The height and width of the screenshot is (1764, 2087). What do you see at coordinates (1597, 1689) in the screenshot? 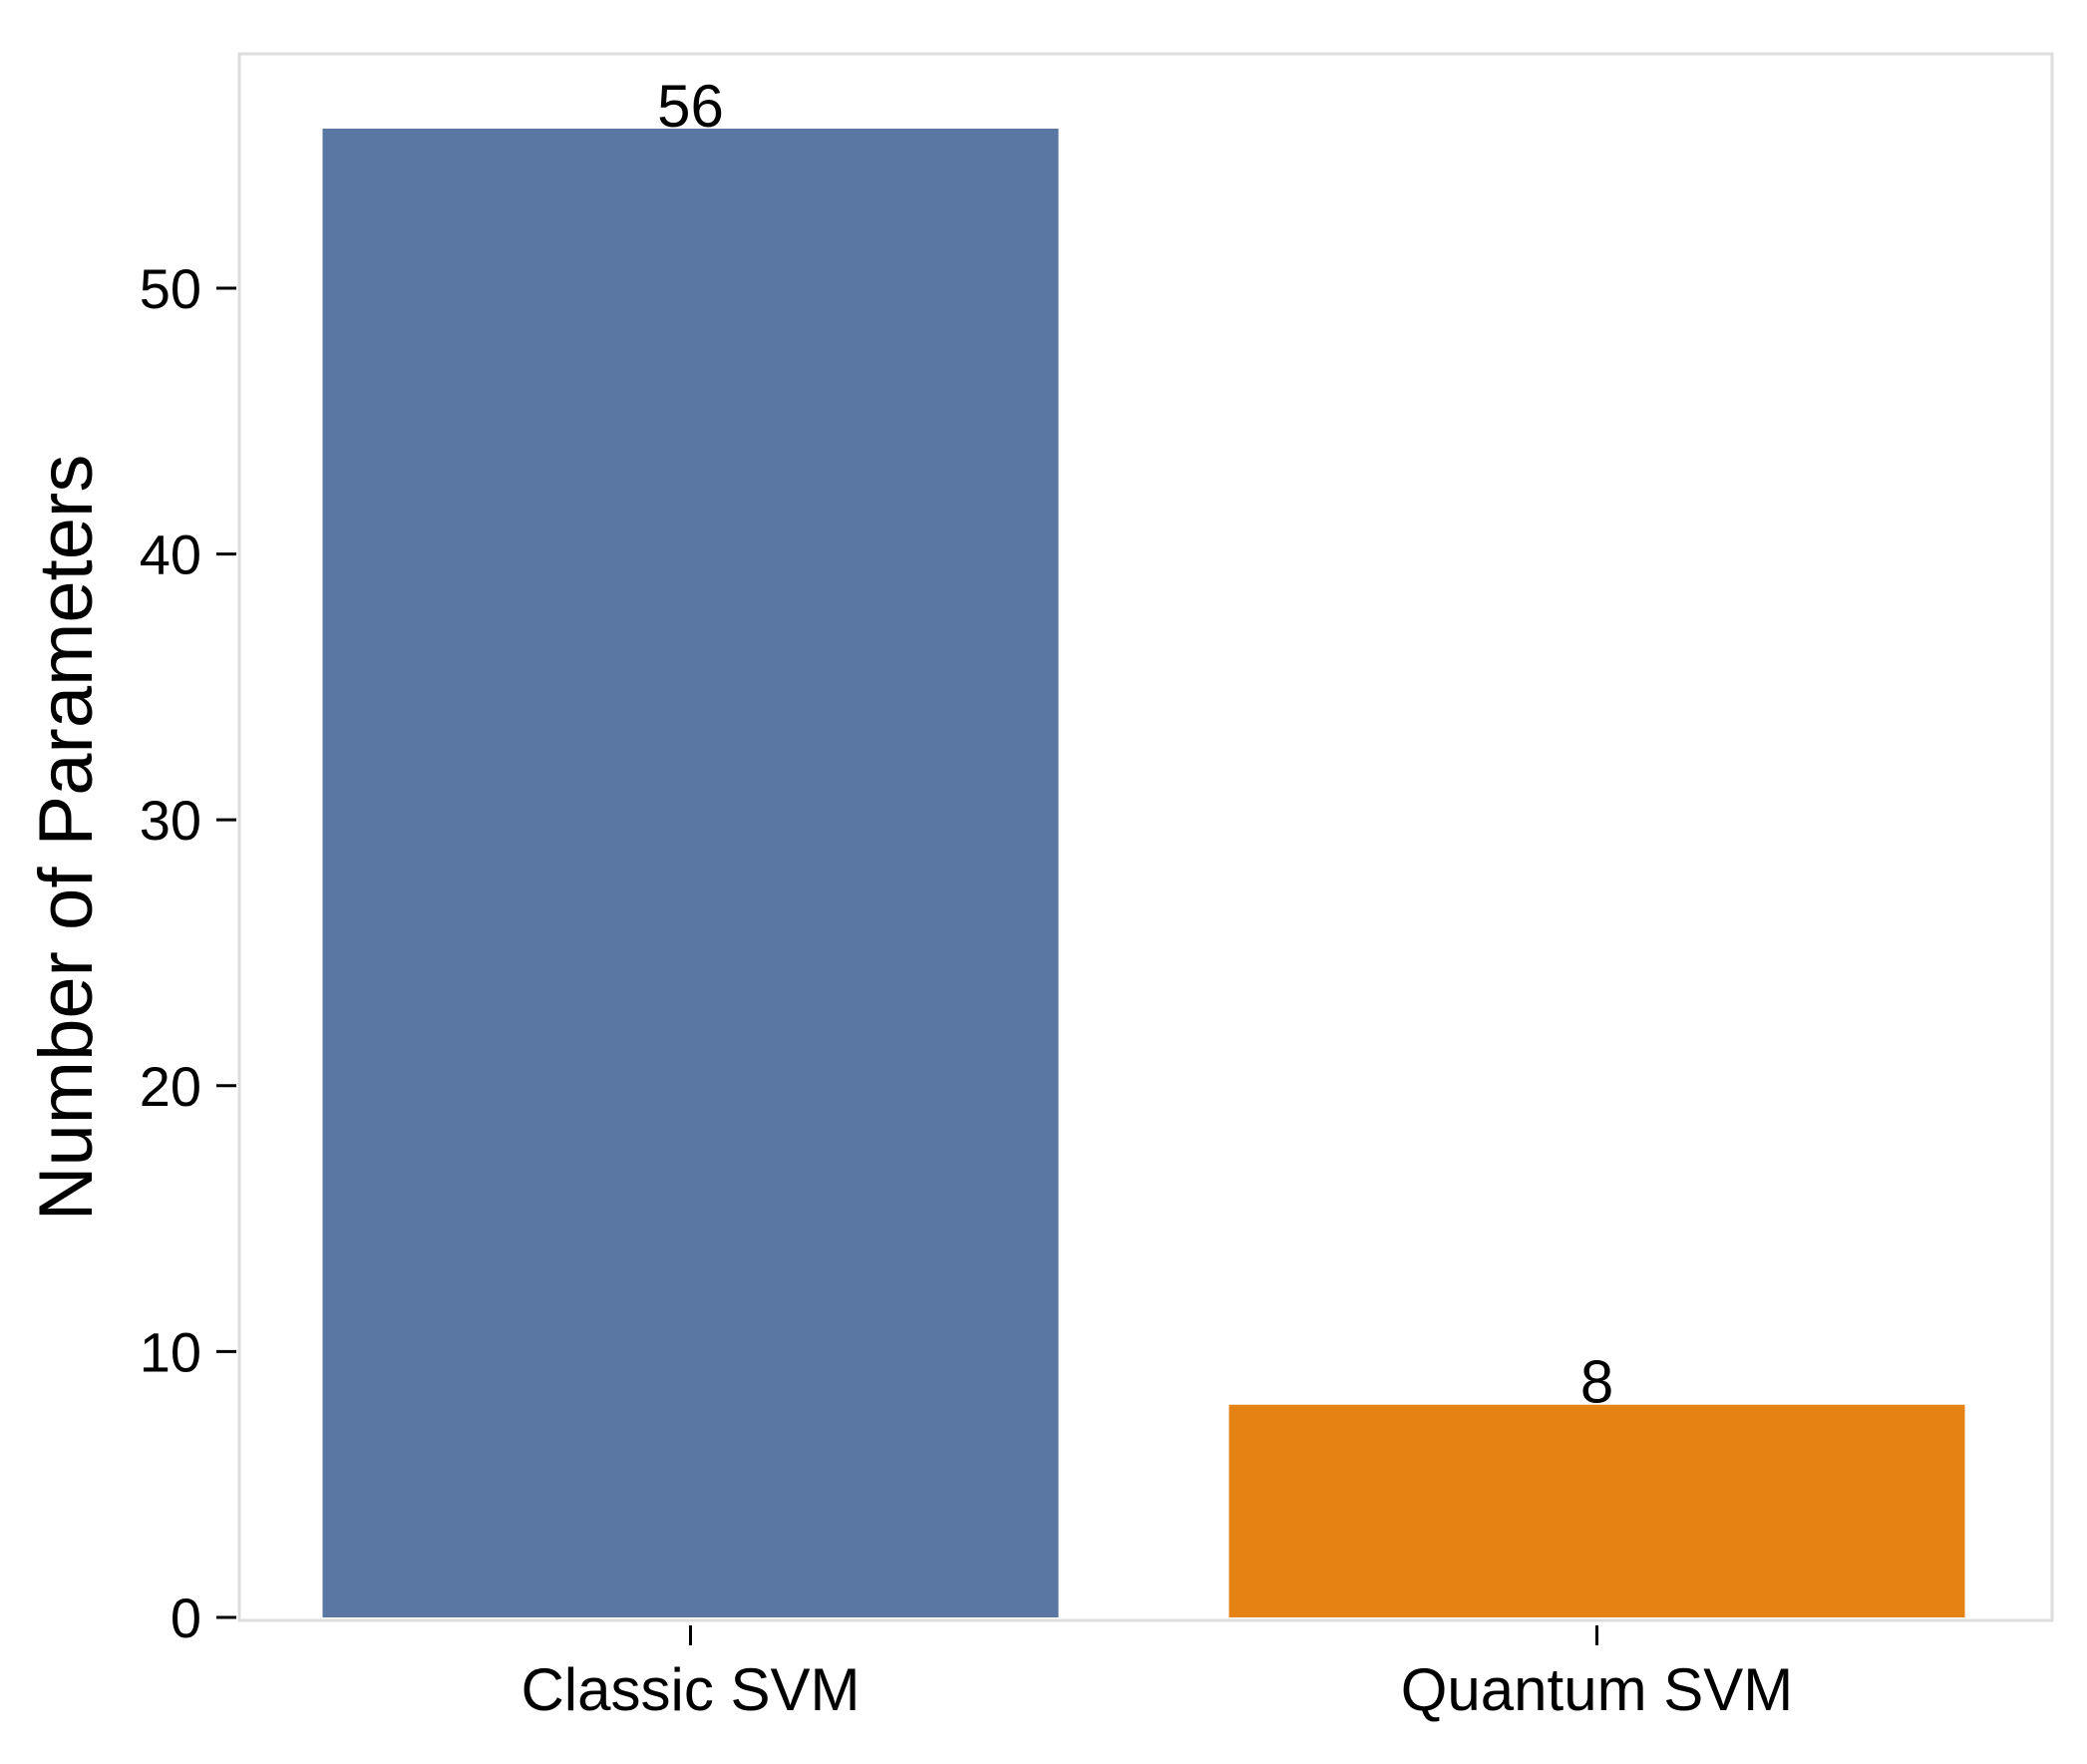
I see `x-tick-label: Quantum SVM` at bounding box center [1597, 1689].